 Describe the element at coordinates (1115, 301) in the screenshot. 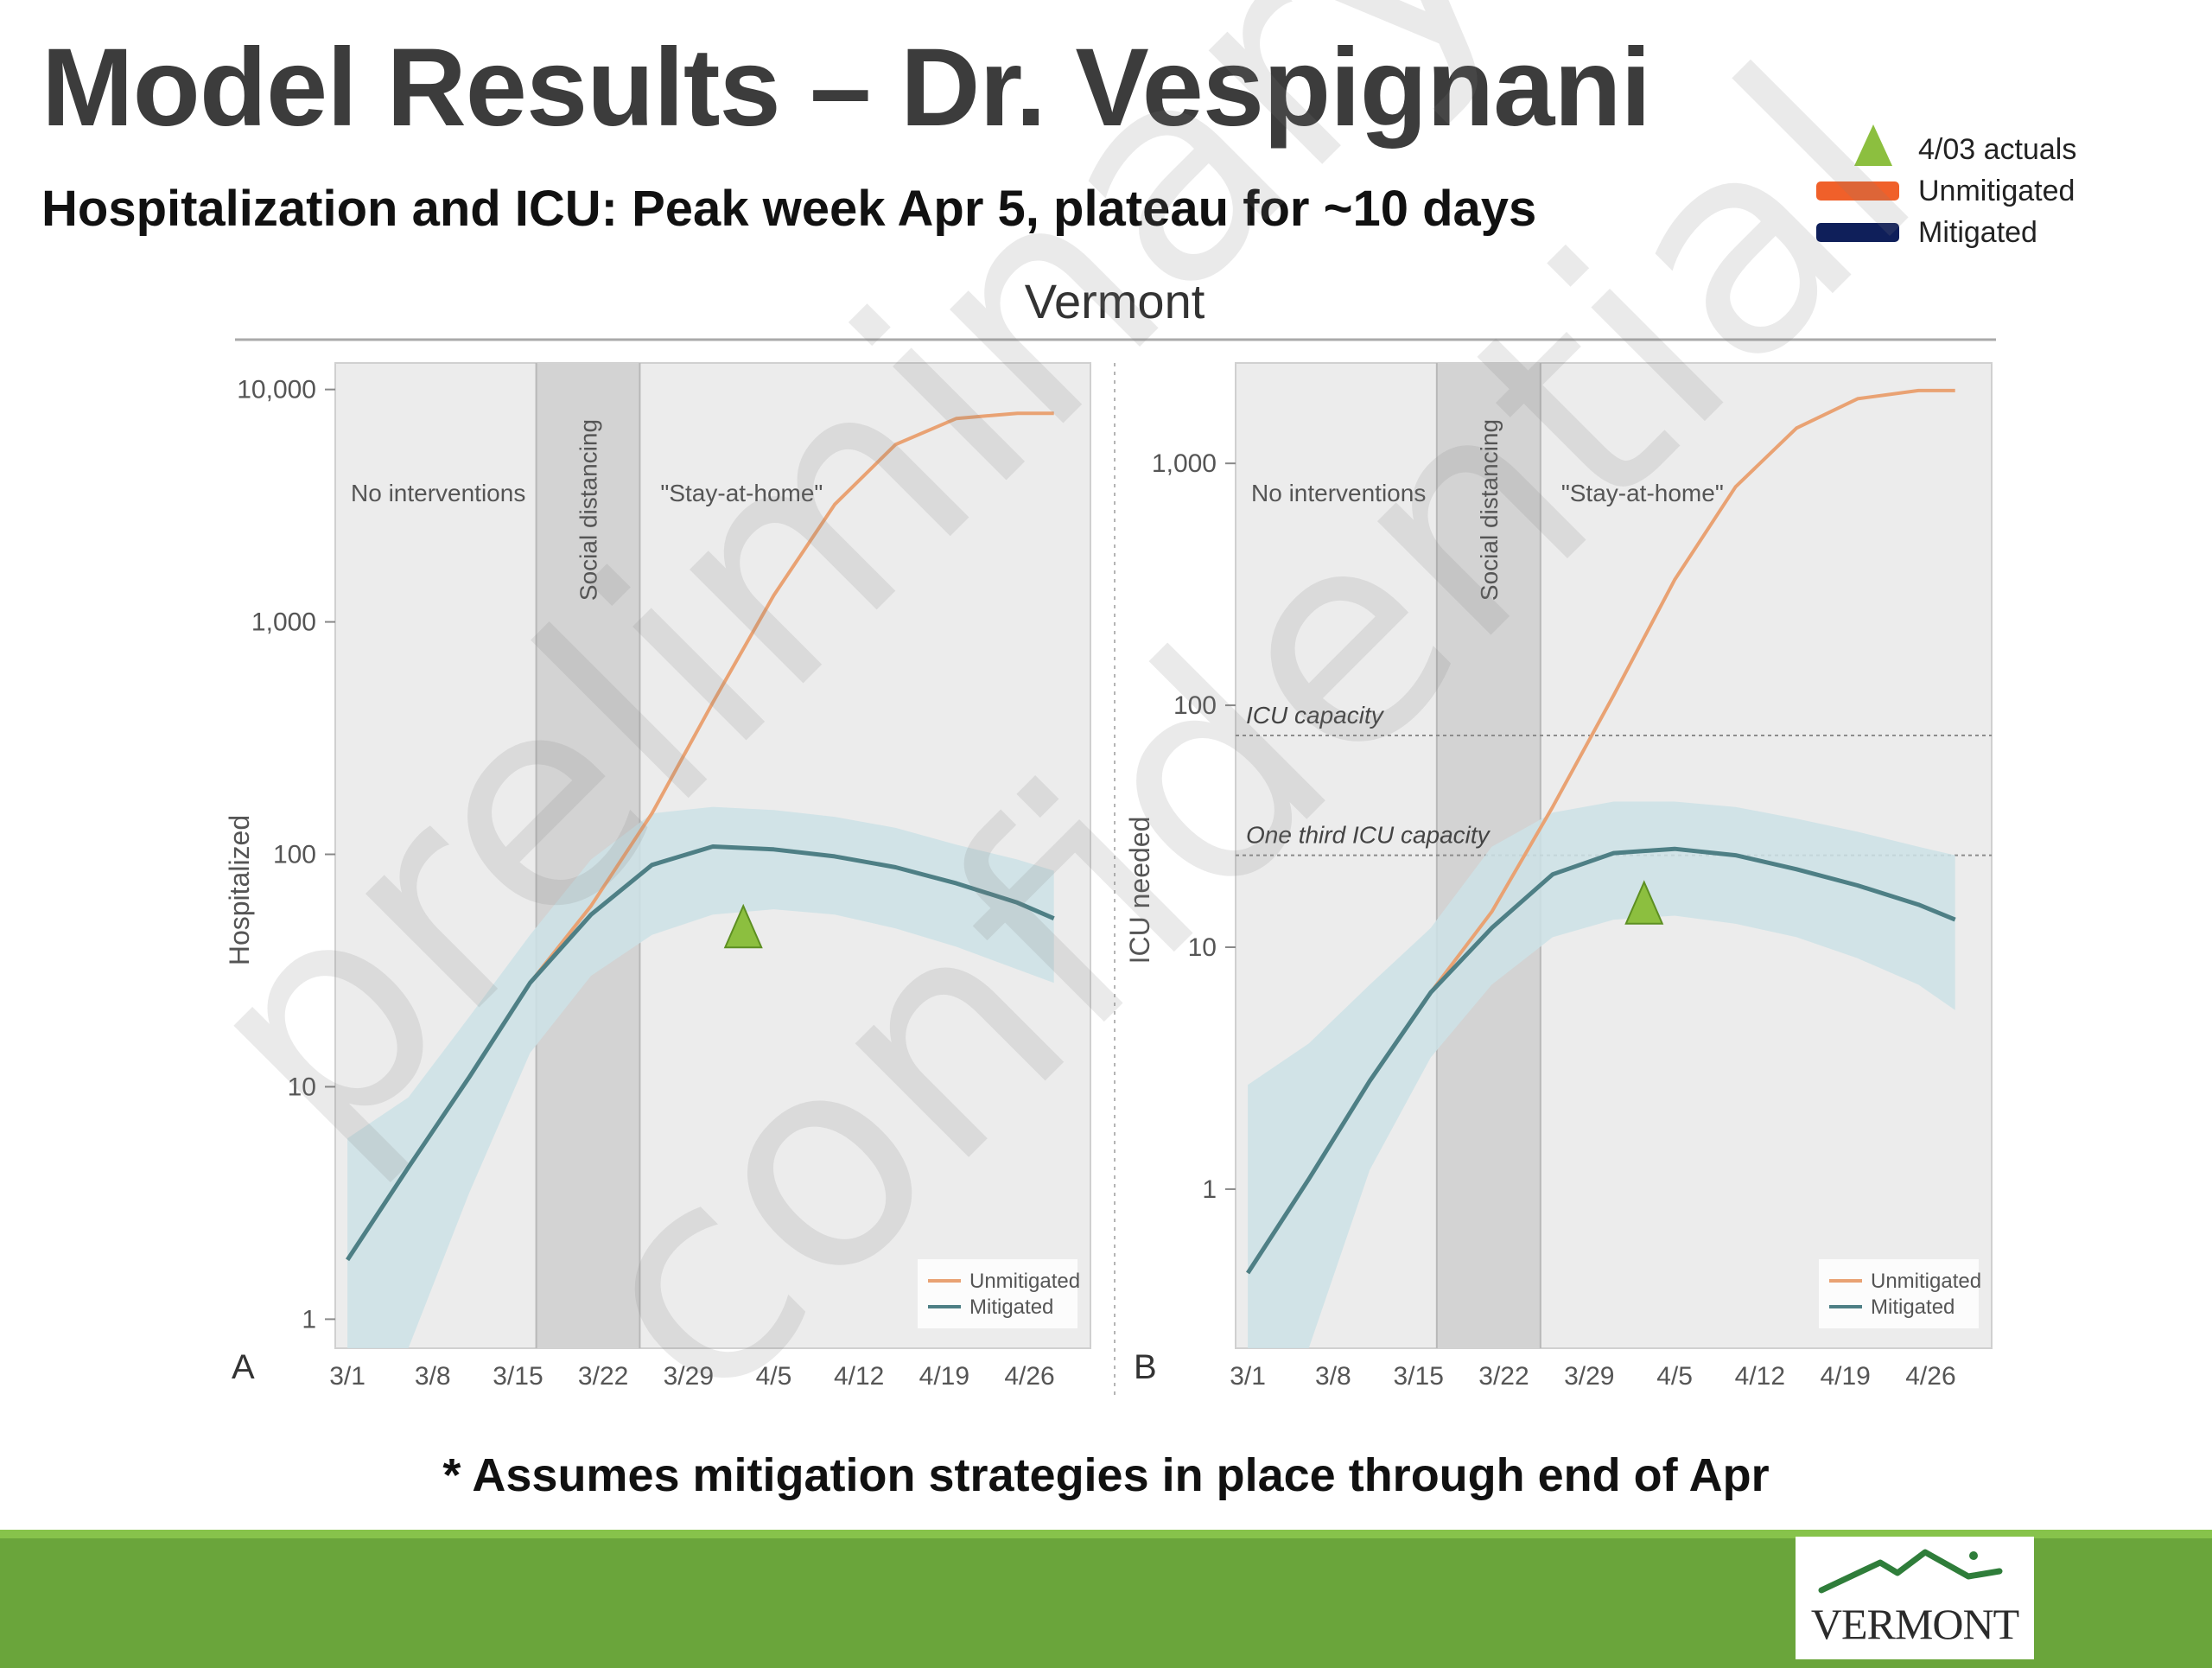

I see `figure-title: Vermont` at that location.